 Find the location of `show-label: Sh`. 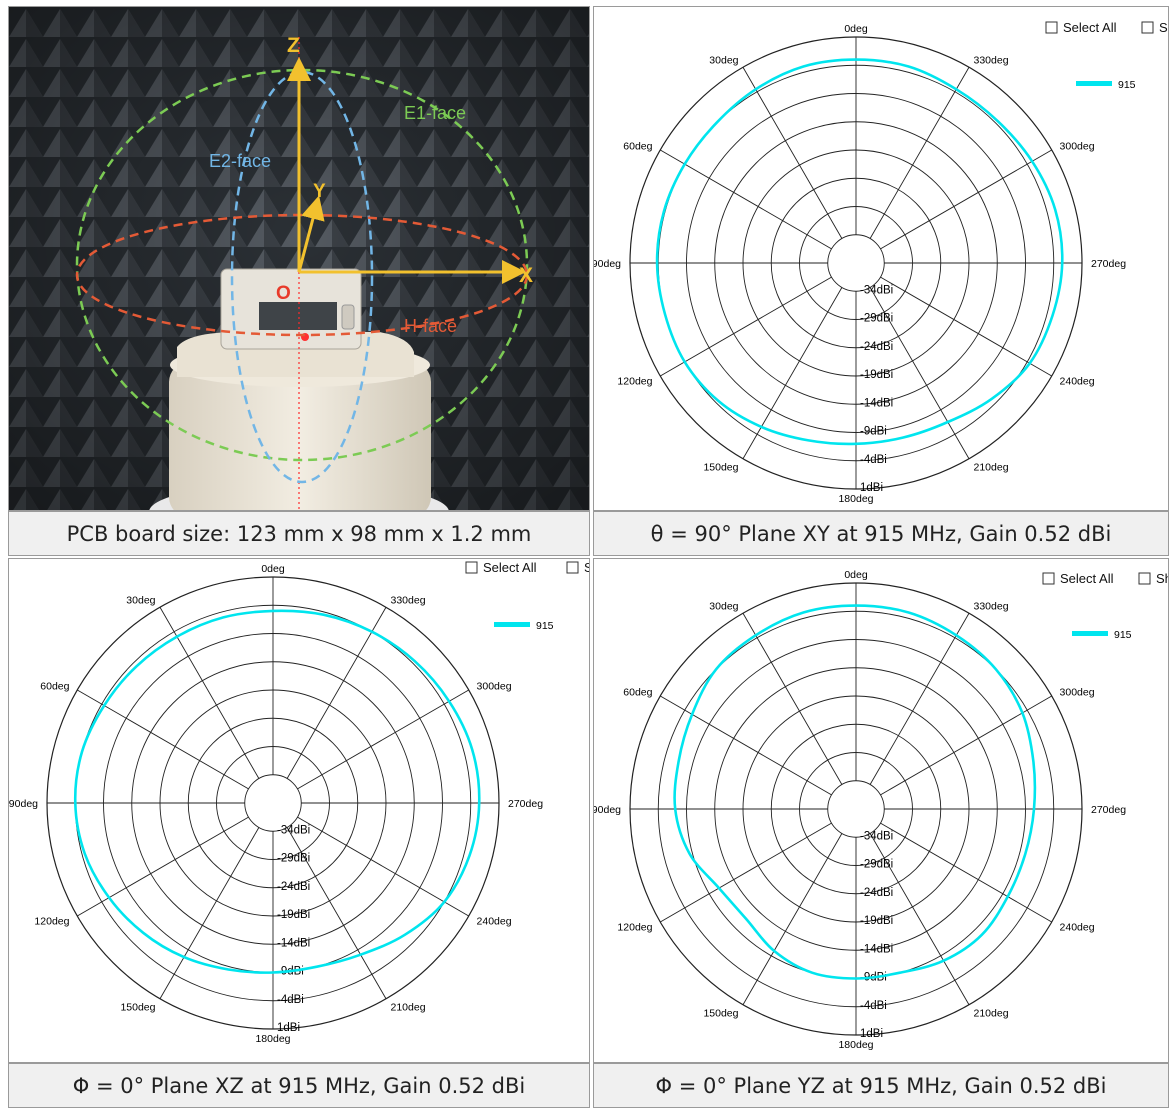

show-label: Sh is located at coordinates (1162, 578).